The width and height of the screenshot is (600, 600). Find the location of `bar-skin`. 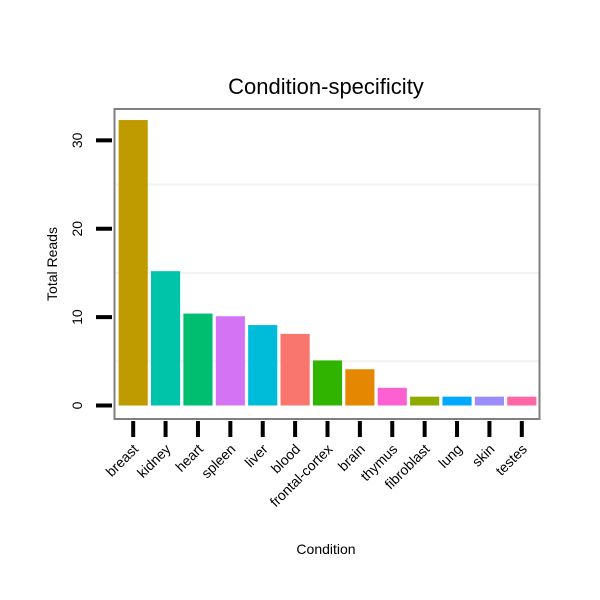

bar-skin is located at coordinates (489, 401).